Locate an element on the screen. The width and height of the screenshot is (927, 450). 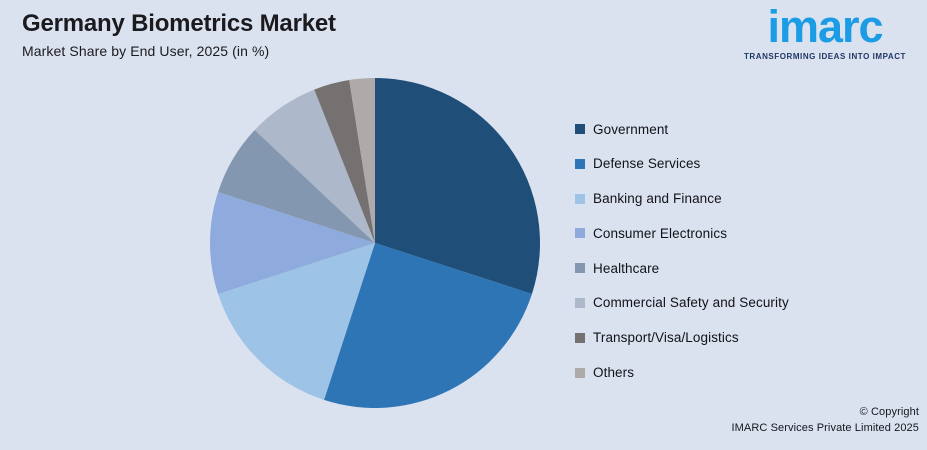
legend-item-commercial-safety-and-security: Commercial Safety and Security is located at coordinates (682, 303).